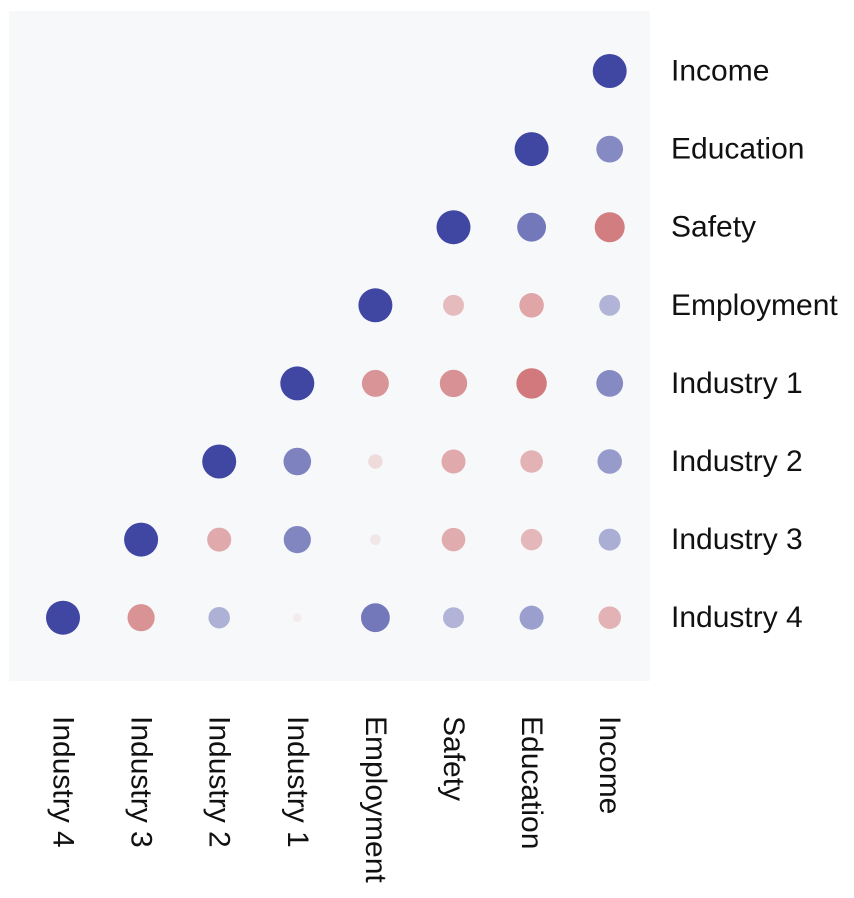 Image resolution: width=854 pixels, height=898 pixels. What do you see at coordinates (737, 383) in the screenshot?
I see `y-tick-label: Industry 1` at bounding box center [737, 383].